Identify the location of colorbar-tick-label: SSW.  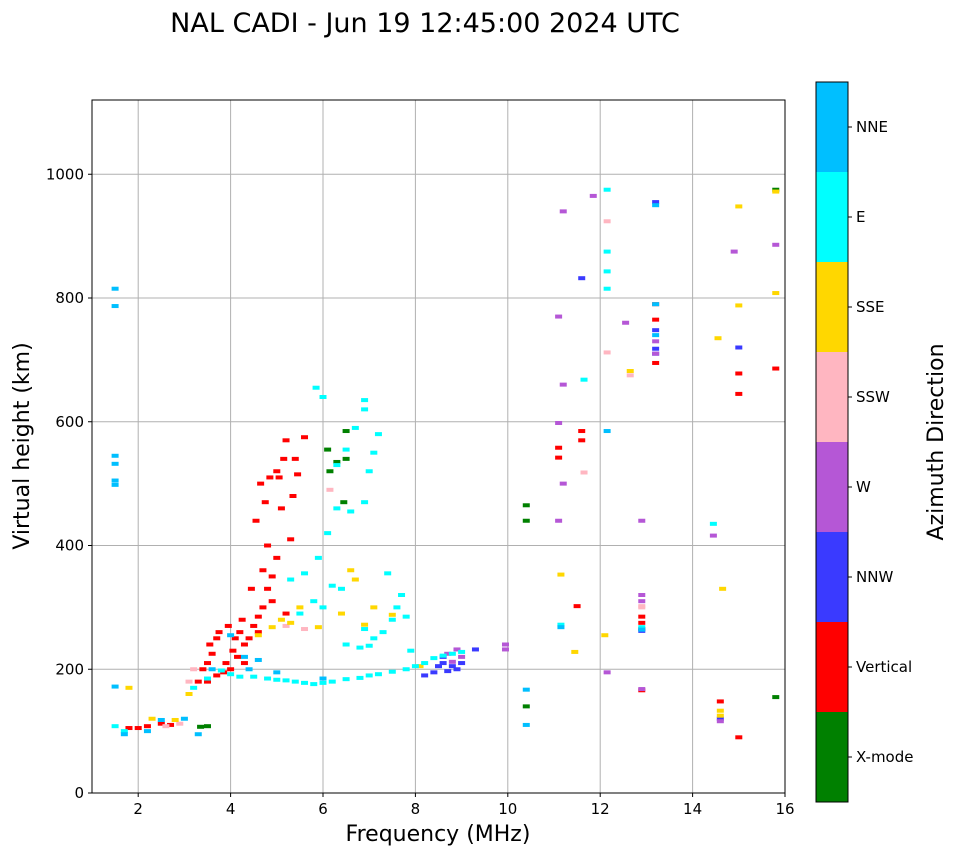
(873, 397).